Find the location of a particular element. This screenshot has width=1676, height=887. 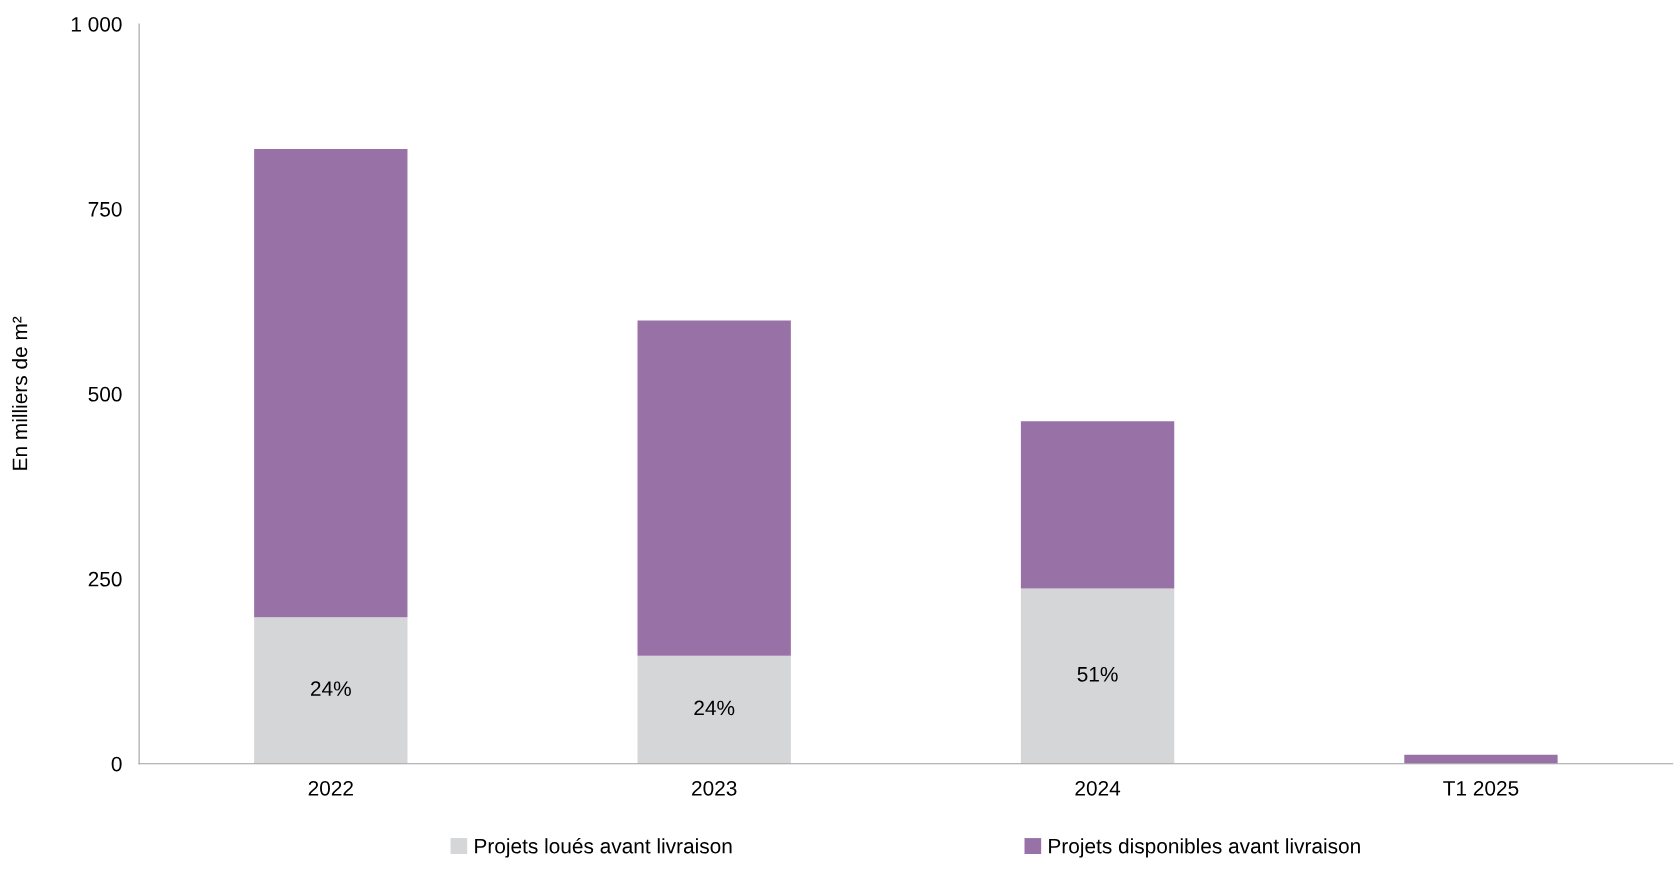

y-tick-label: 750 is located at coordinates (105, 209).